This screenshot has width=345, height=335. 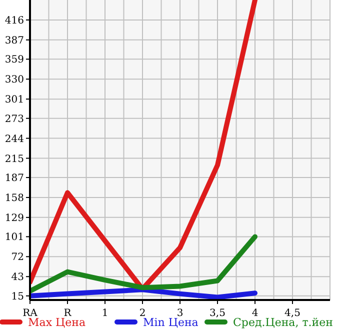 I want to click on legend-label: Сред.Цена, т.йен, so click(x=283, y=322).